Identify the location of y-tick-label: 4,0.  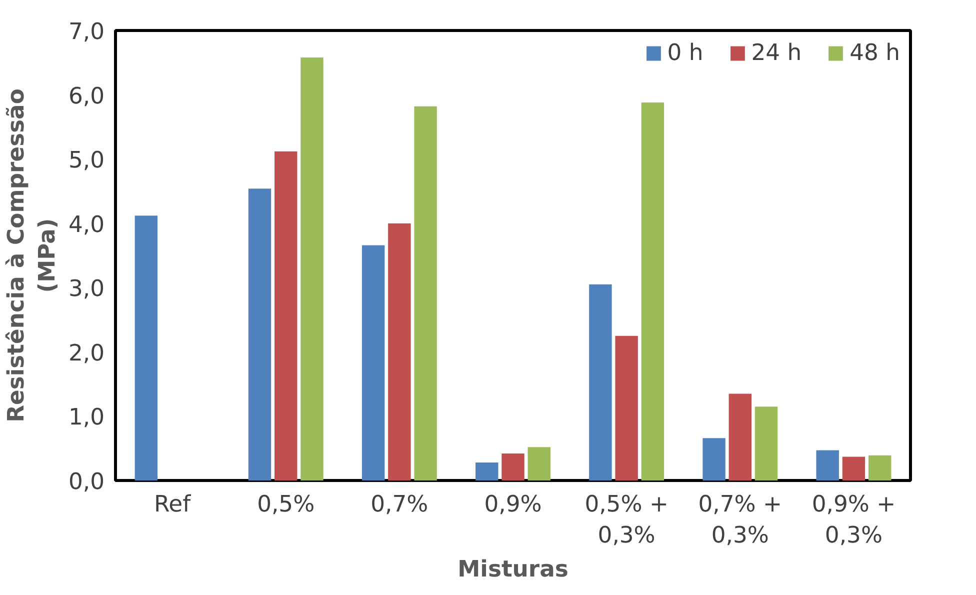
(86, 225).